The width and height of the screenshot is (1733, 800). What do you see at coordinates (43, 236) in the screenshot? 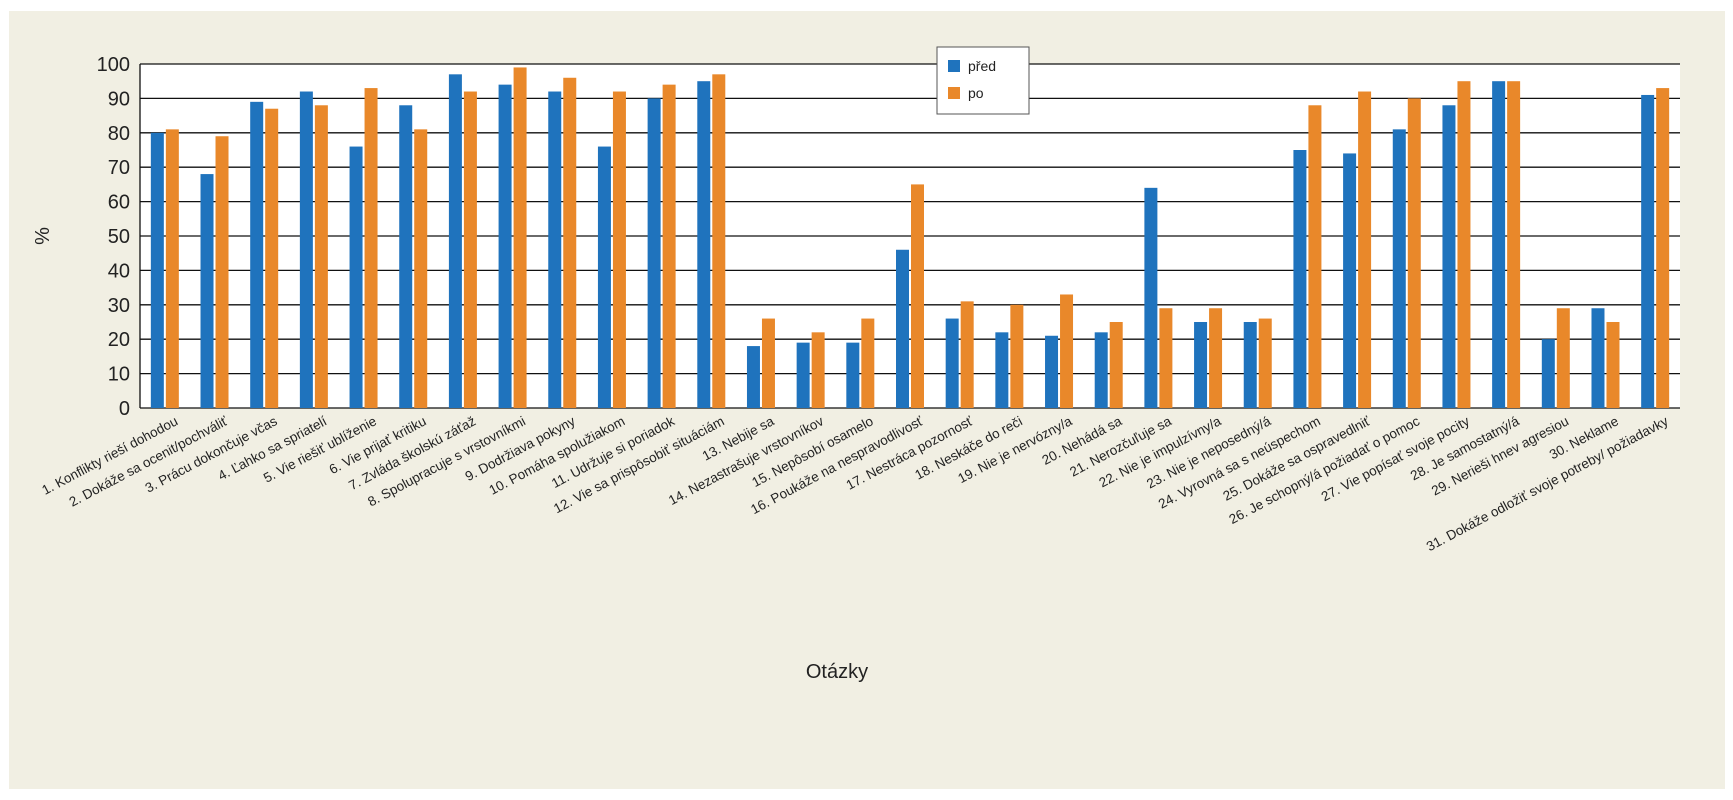
I see `y-axis-label: %` at bounding box center [43, 236].